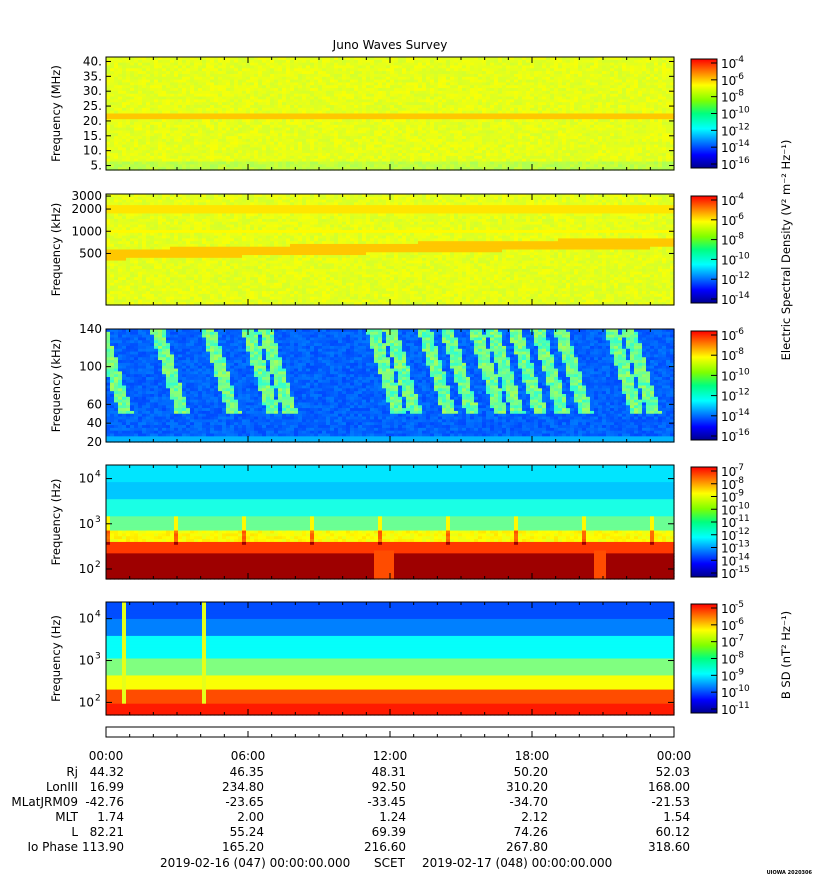 The image size is (815, 880). I want to click on colorbar-tick-exp-cb4: -7, so click(739, 468).